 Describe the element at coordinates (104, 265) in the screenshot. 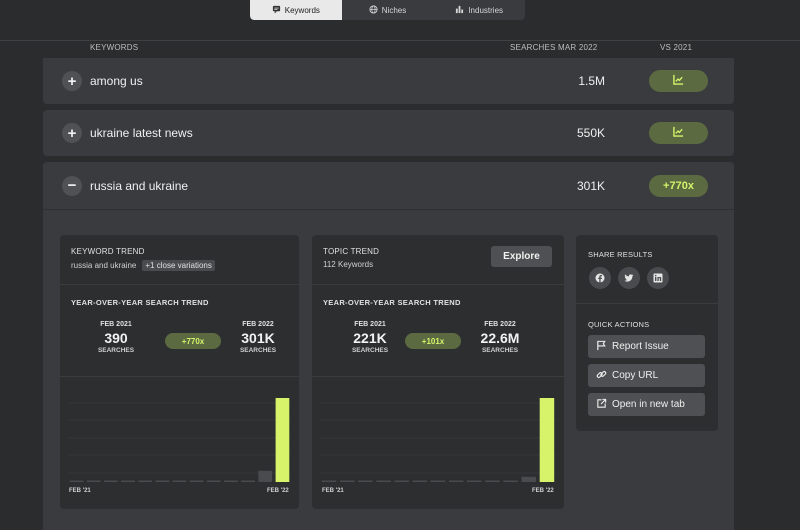

I see `keyword-name: russia and ukraine` at that location.